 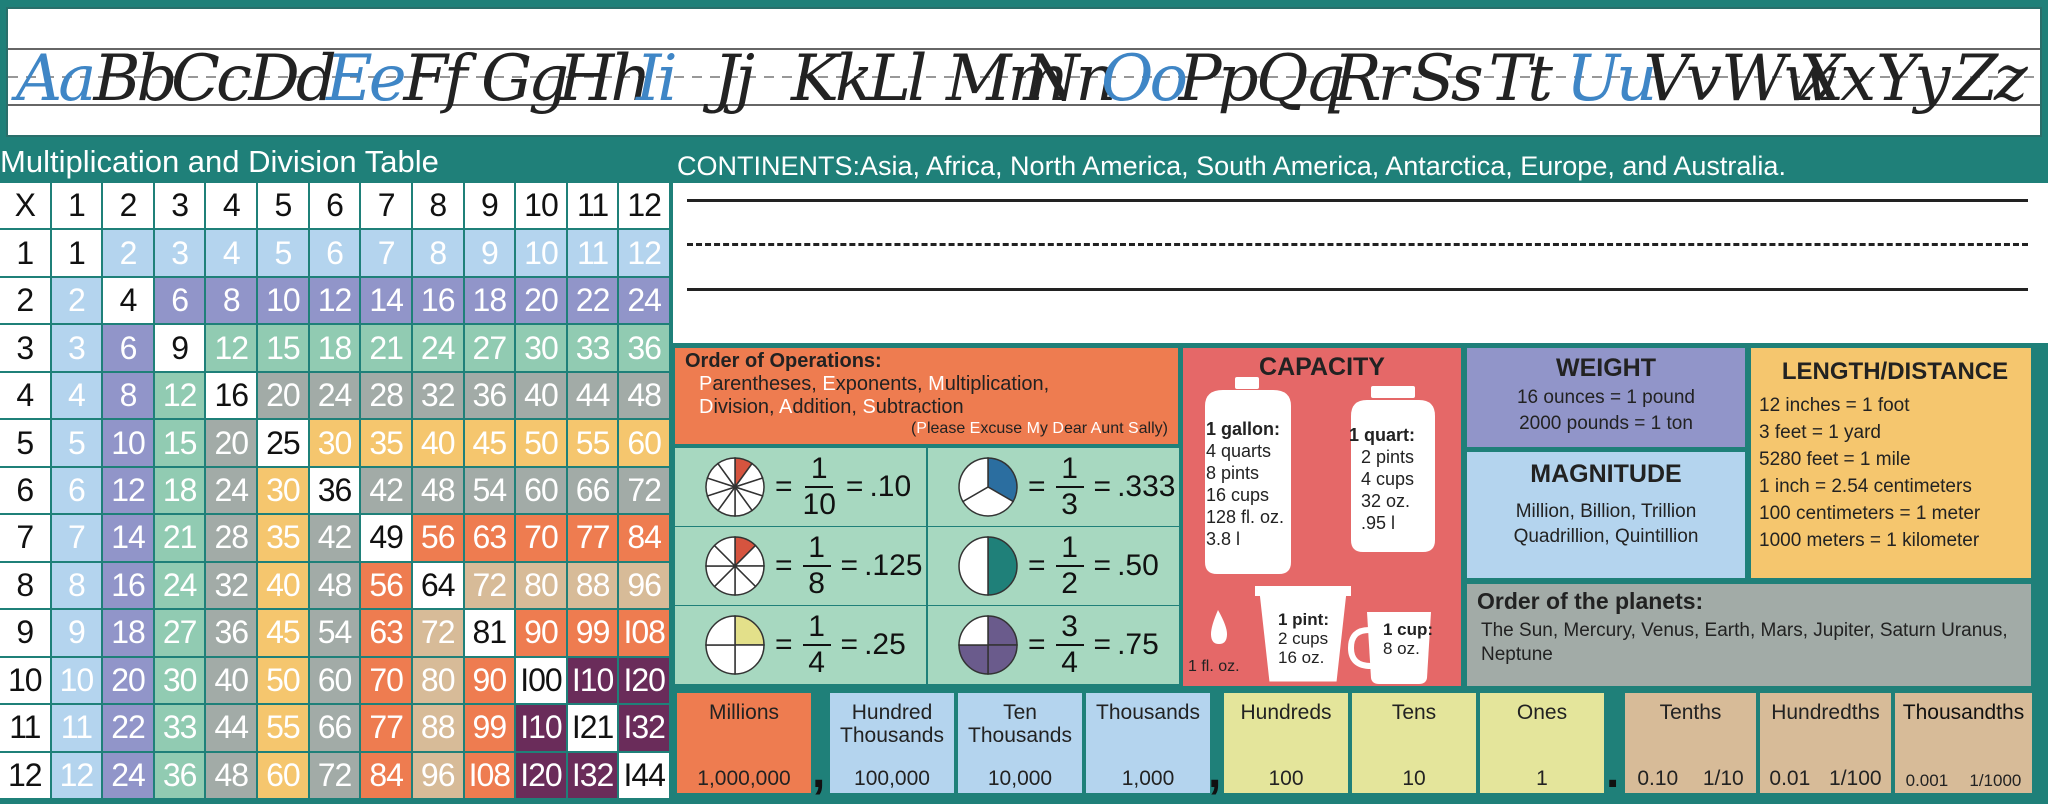 What do you see at coordinates (1820, 432) in the screenshot?
I see `length-fact: 3 feet = 1 yard` at bounding box center [1820, 432].